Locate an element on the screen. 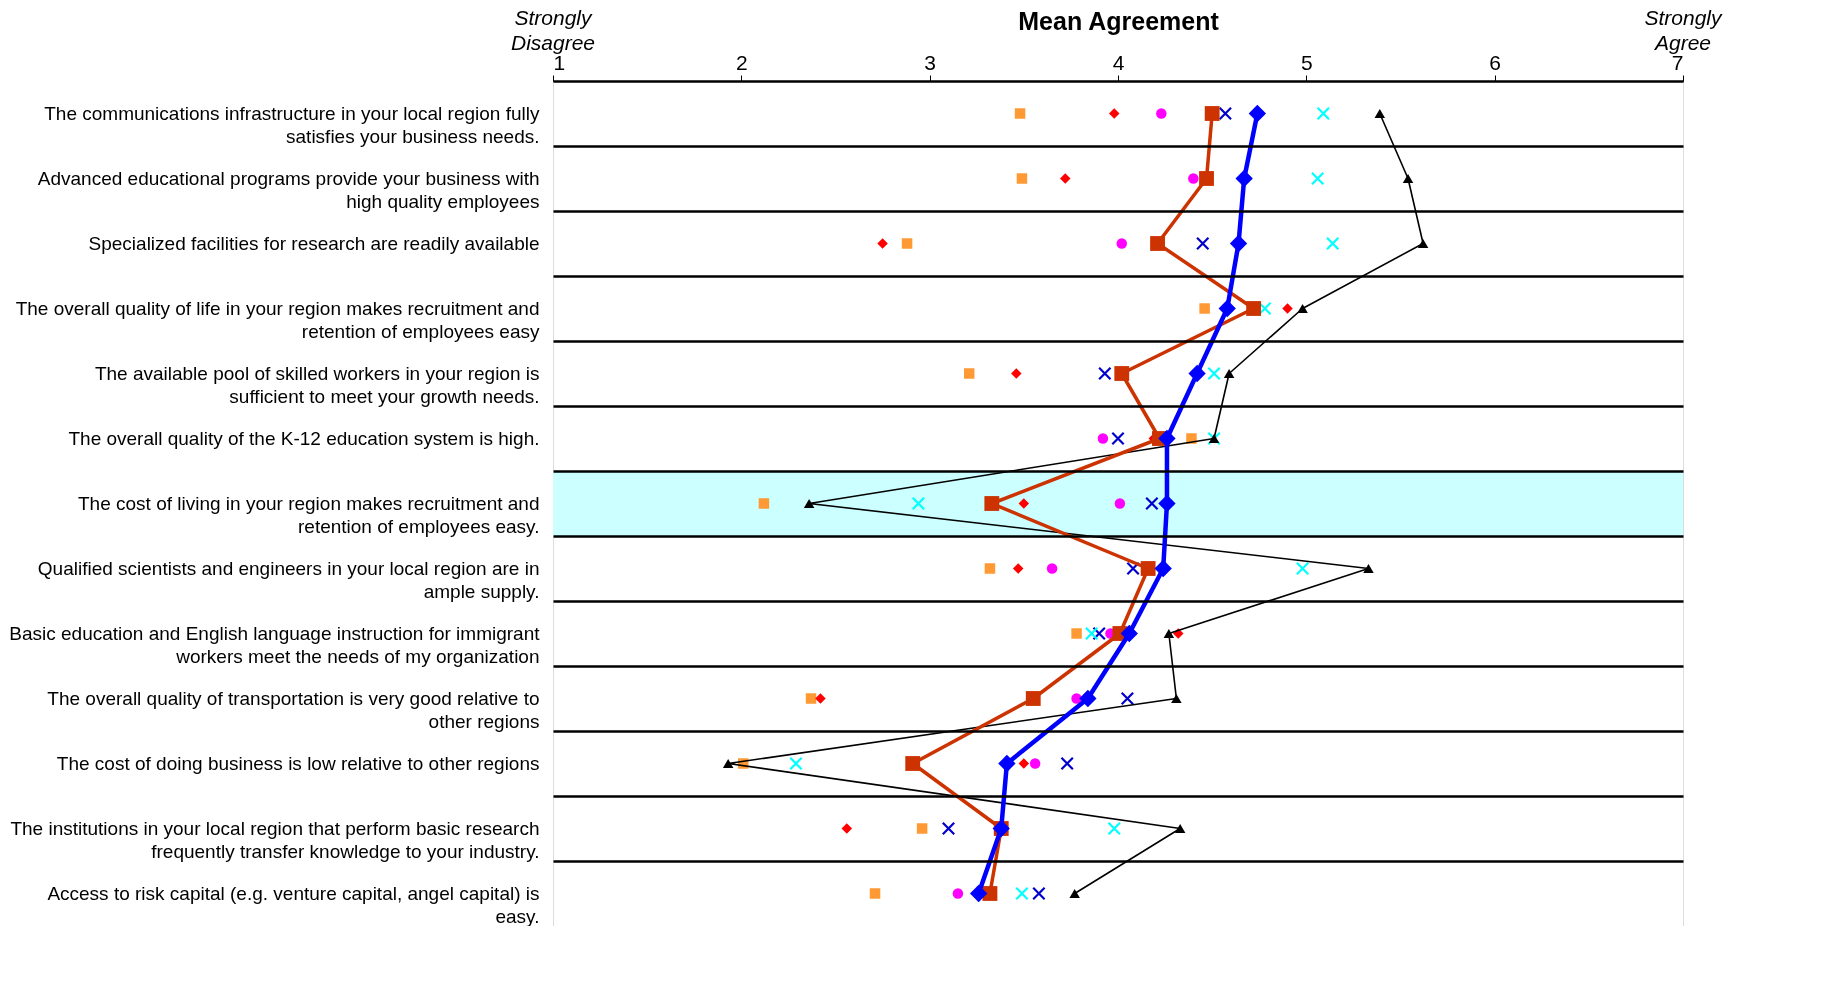 The width and height of the screenshot is (1829, 983). y-tick-label: The overall quality of life in your region makes recruitment and retention of employees easy is located at coordinates (277, 319).